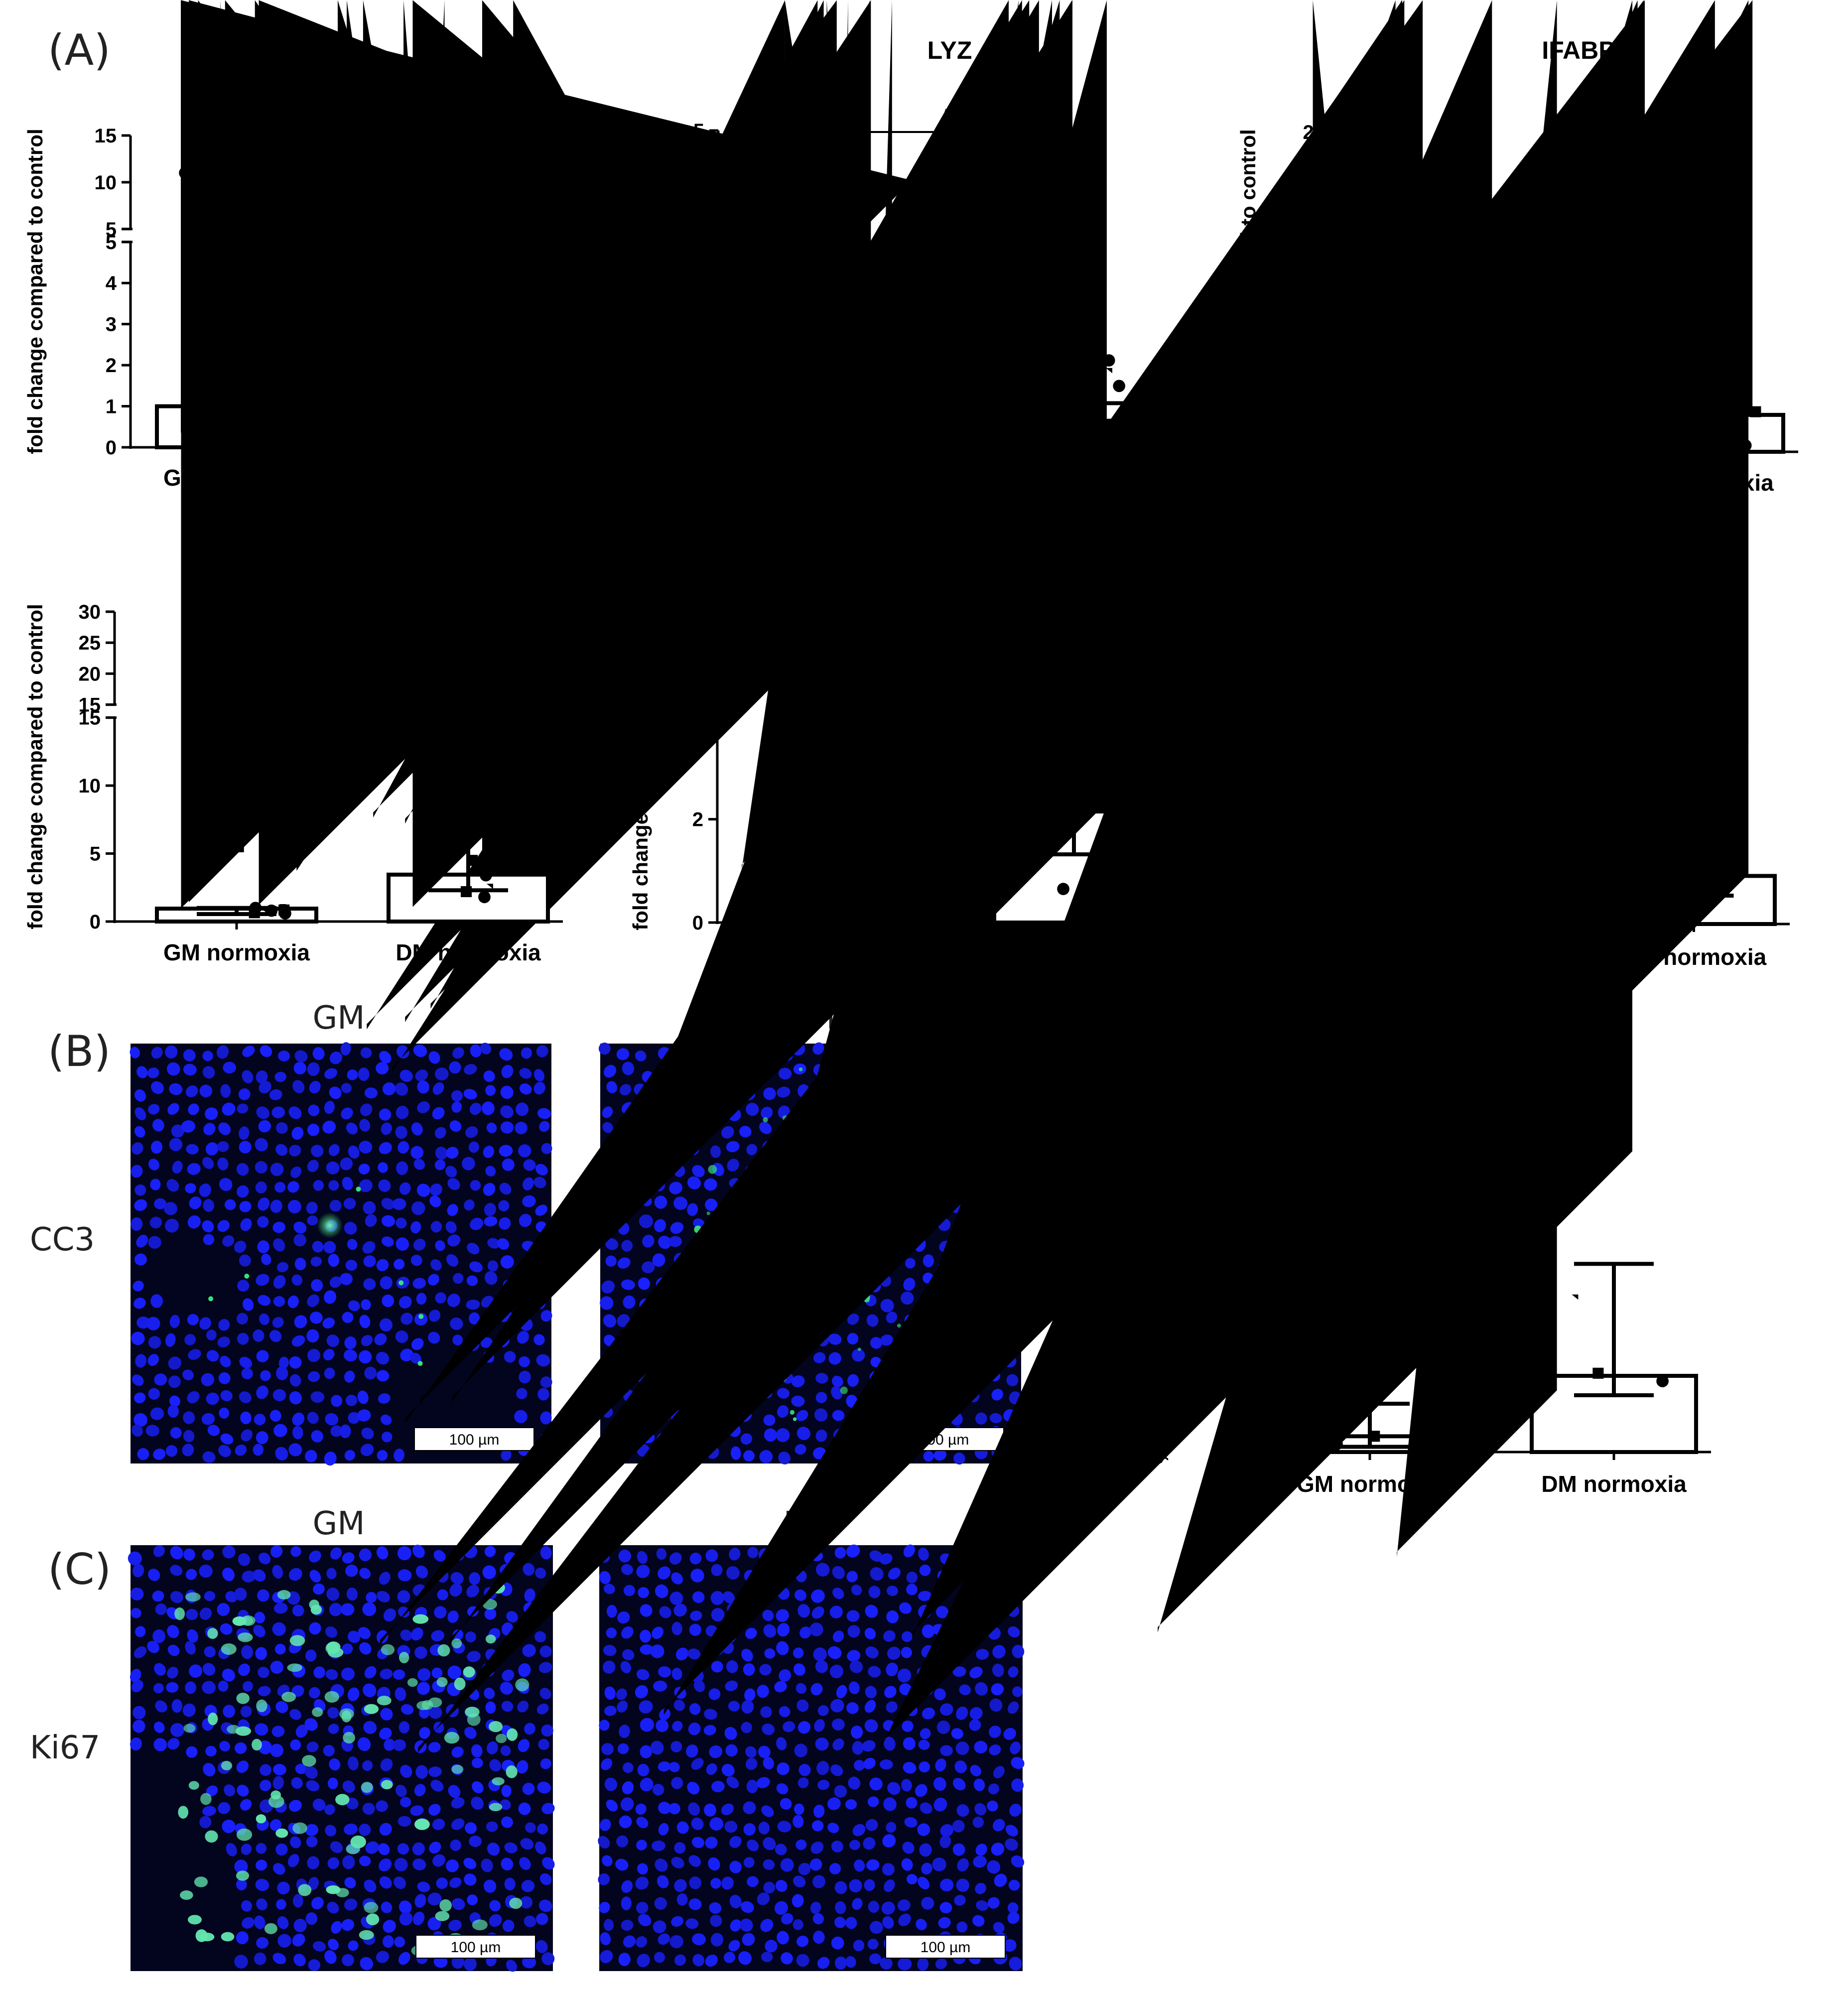  I want to click on nuclei, so click(811, 1757).